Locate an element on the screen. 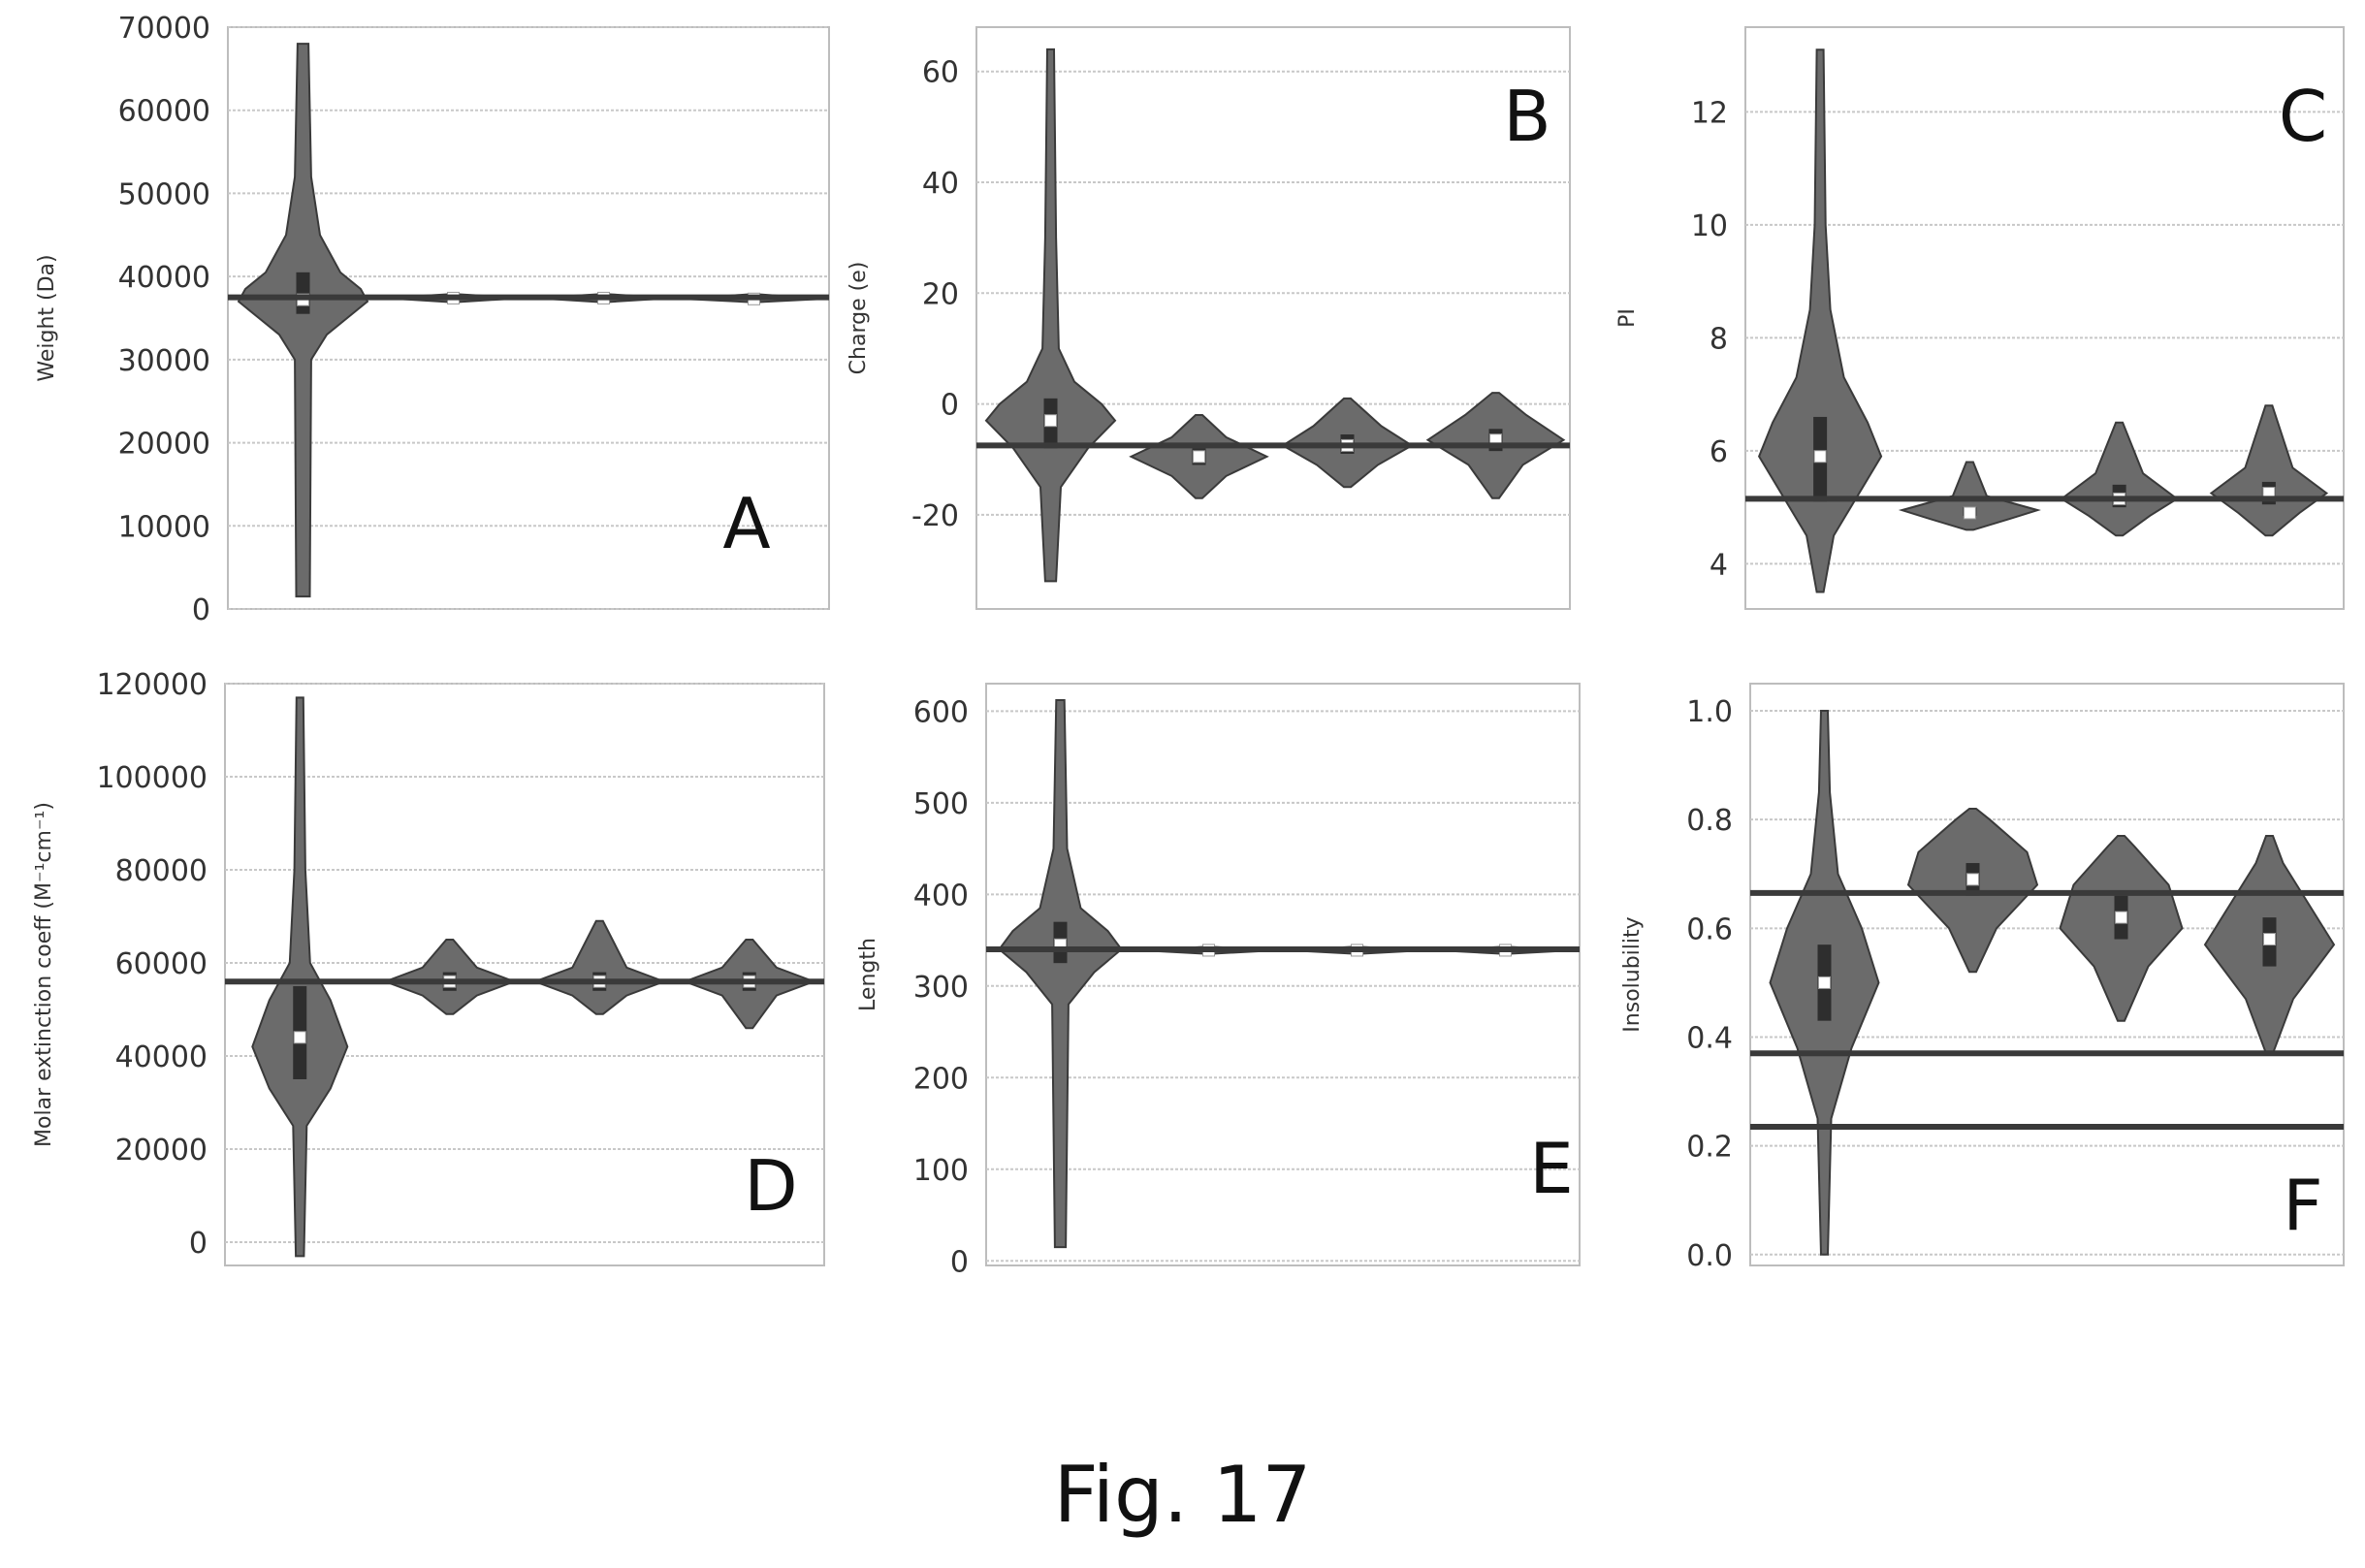 Image resolution: width=2365 pixels, height=1568 pixels. y-tick-label: -20 is located at coordinates (935, 516).